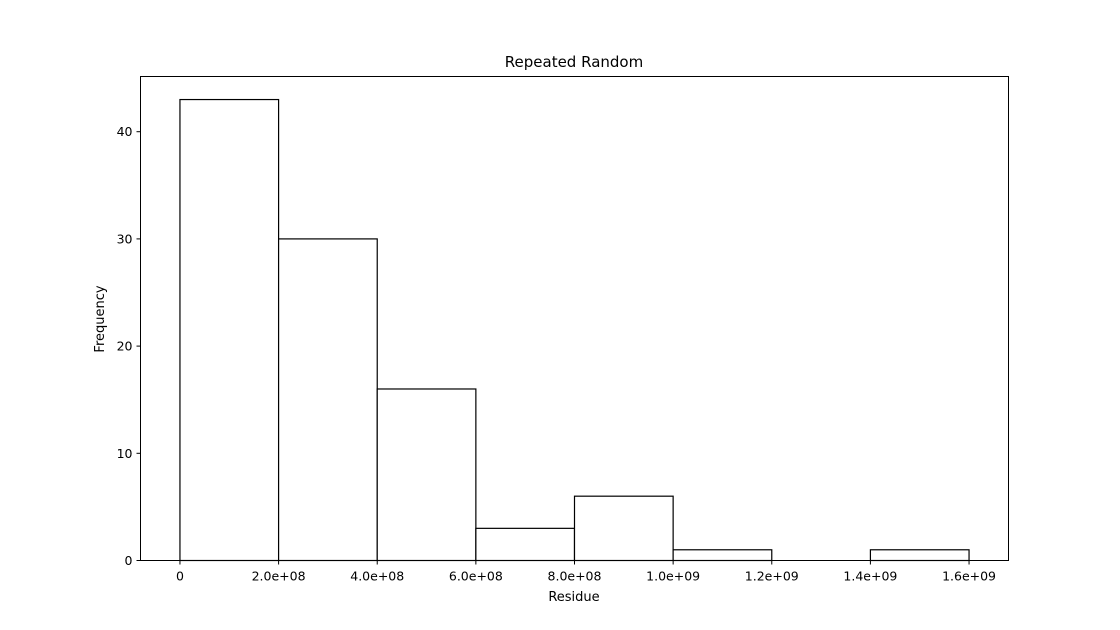 The width and height of the screenshot is (1120, 630). What do you see at coordinates (870, 576) in the screenshot?
I see `x-tick-label-7: 1.4e+09` at bounding box center [870, 576].